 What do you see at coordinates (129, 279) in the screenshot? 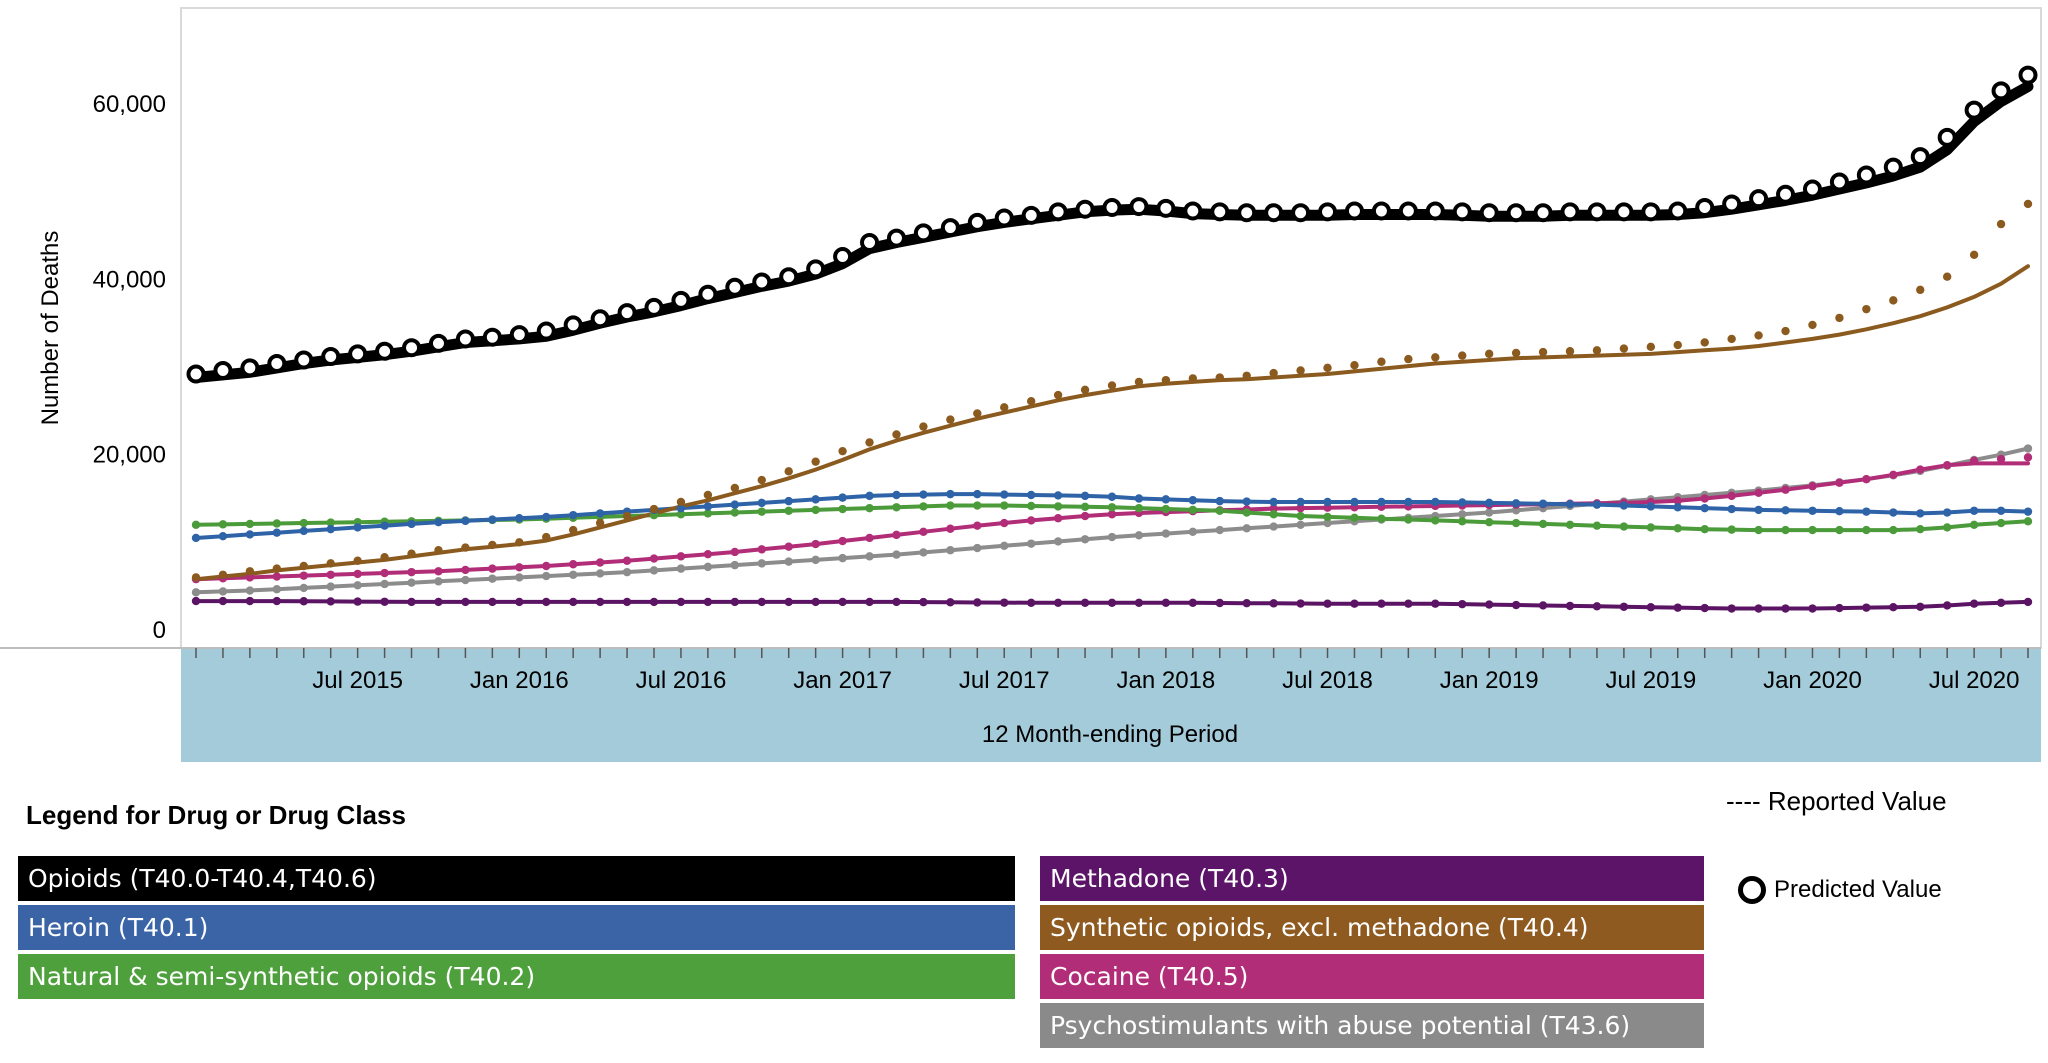
I see `y-tick-label: 40,000` at bounding box center [129, 279].